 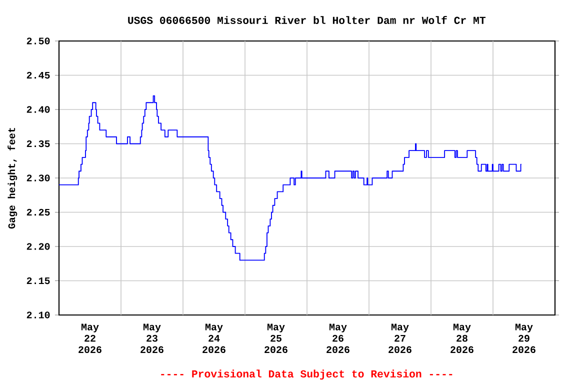 I want to click on y-tick-label: 2.45, so click(x=38, y=75).